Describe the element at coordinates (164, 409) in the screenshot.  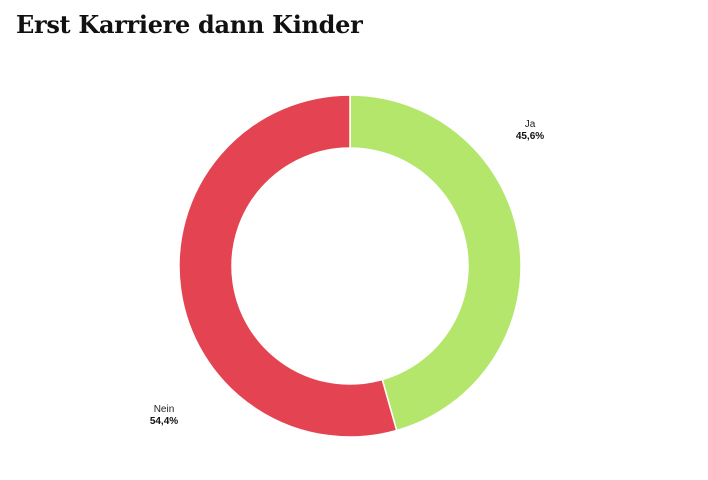
I see `slice-label-nein: Nein` at that location.